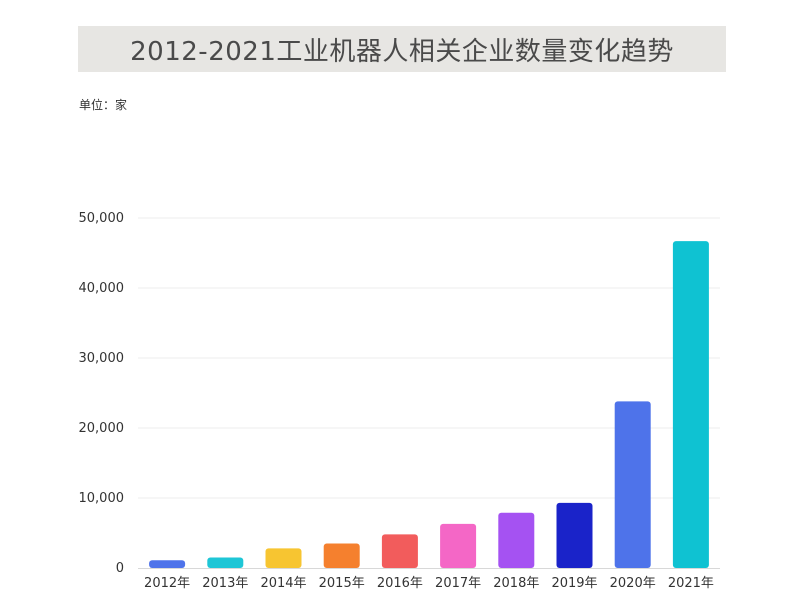 The width and height of the screenshot is (800, 600). I want to click on x-tick-label: 2020年, so click(633, 583).